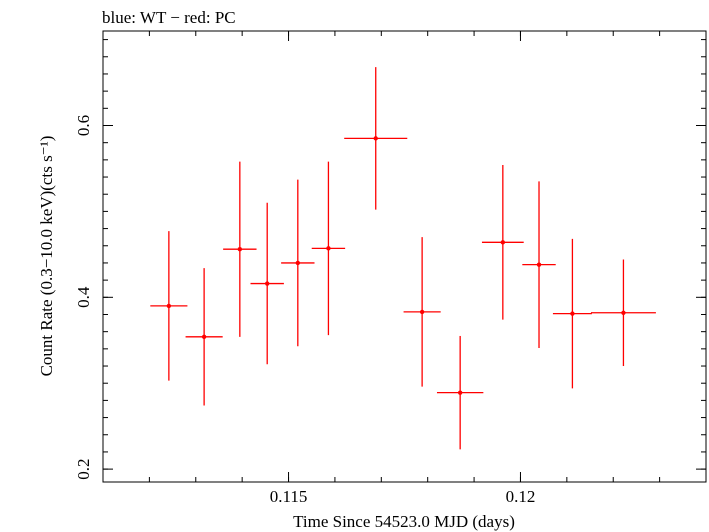  What do you see at coordinates (83, 297) in the screenshot?
I see `y-tick-label: 0.4` at bounding box center [83, 297].